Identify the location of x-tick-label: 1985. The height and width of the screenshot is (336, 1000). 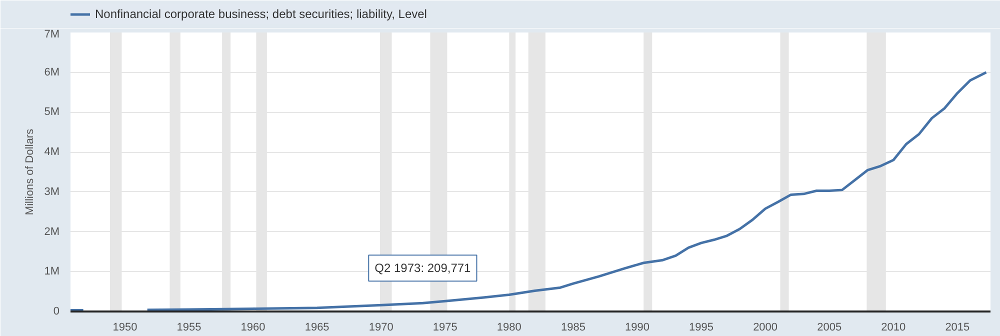
(573, 328).